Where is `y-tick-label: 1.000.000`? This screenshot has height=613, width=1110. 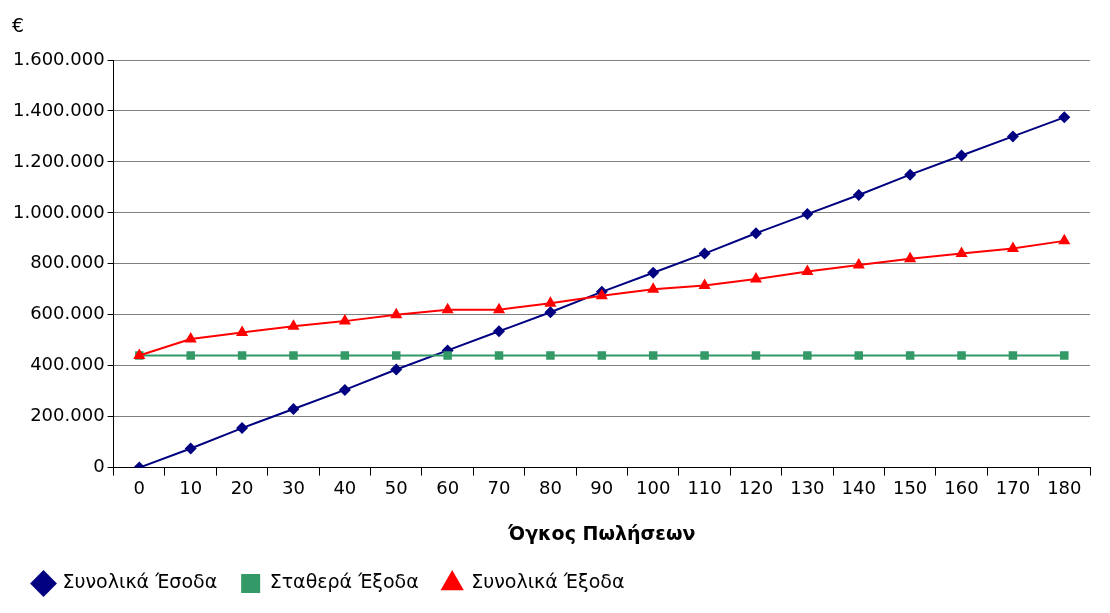 y-tick-label: 1.000.000 is located at coordinates (59, 211).